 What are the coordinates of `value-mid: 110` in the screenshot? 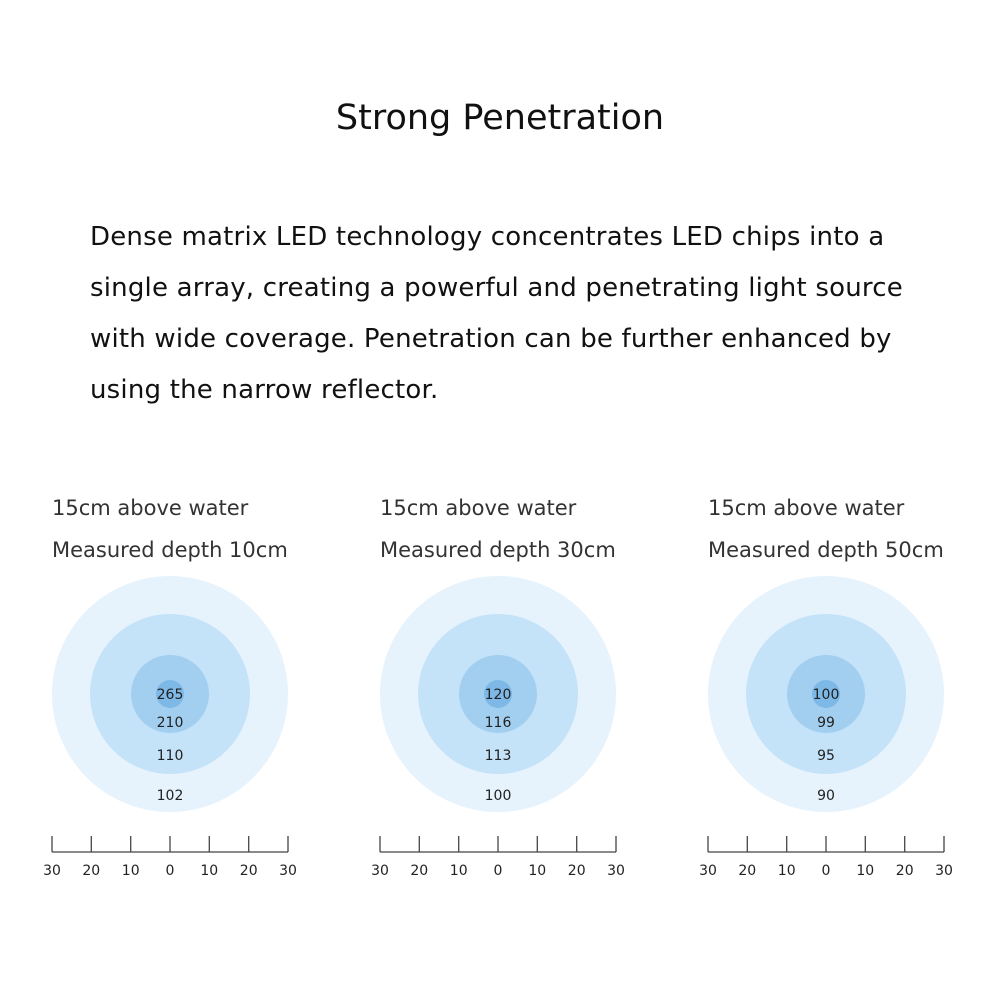 It's located at (170, 756).